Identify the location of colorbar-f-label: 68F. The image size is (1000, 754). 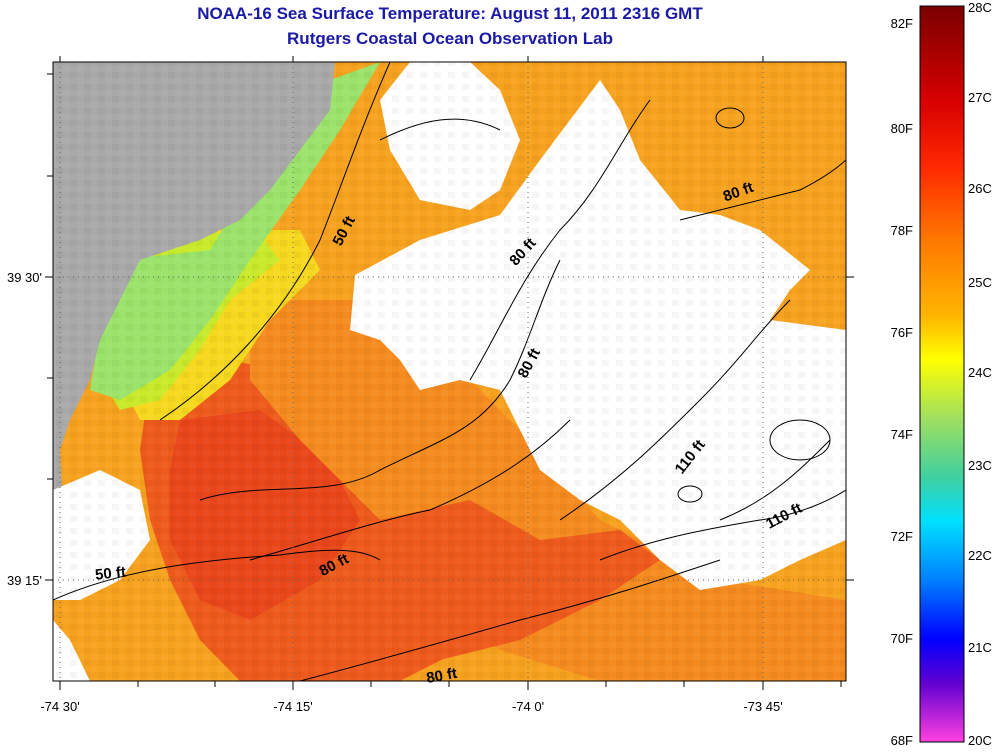
(902, 740).